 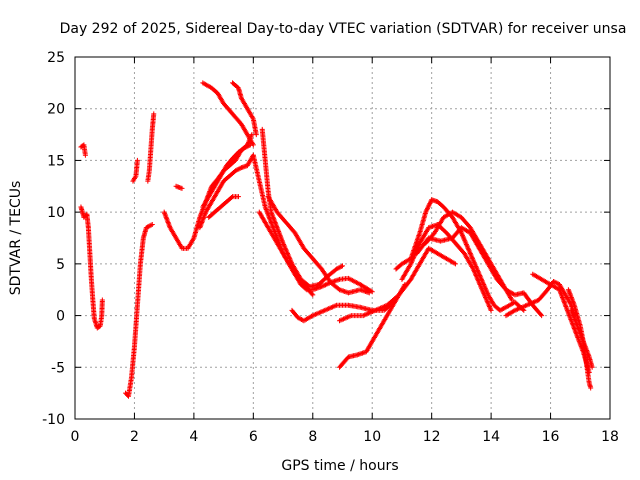 What do you see at coordinates (193, 437) in the screenshot?
I see `x-tick-label: 4` at bounding box center [193, 437].